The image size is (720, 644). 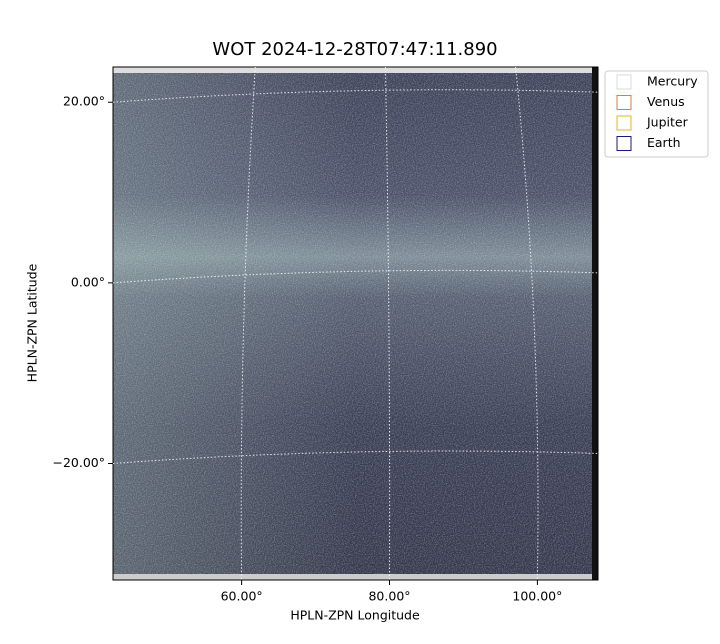 What do you see at coordinates (666, 101) in the screenshot?
I see `legend-label: Venus` at bounding box center [666, 101].